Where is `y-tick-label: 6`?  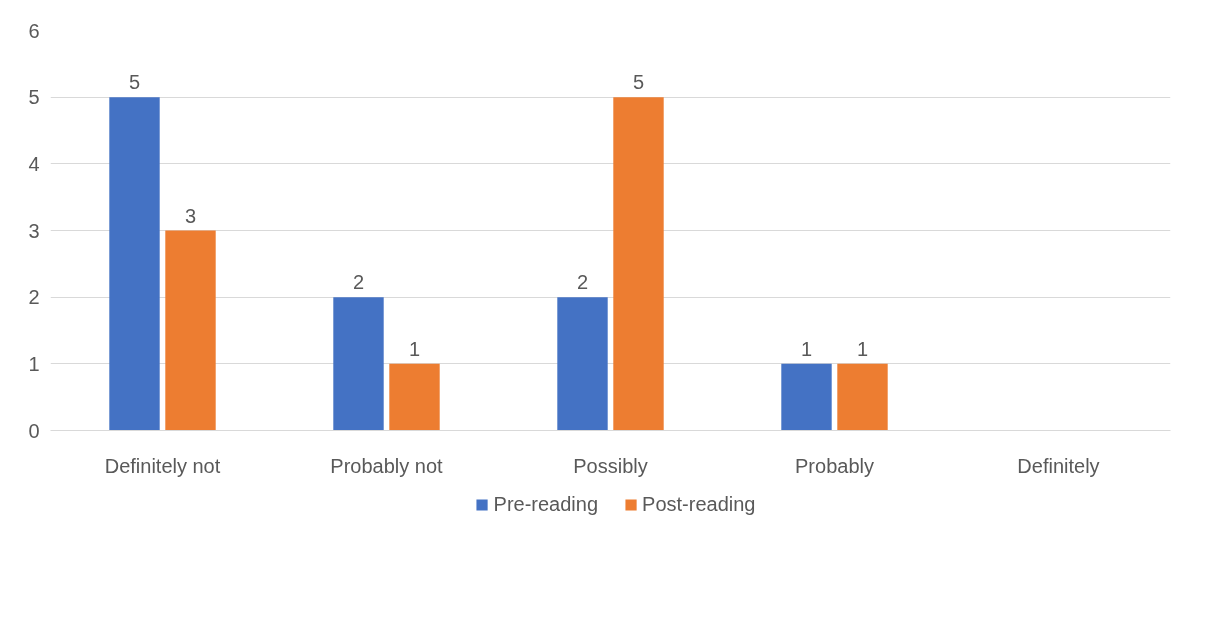 y-tick-label: 6 is located at coordinates (34, 30).